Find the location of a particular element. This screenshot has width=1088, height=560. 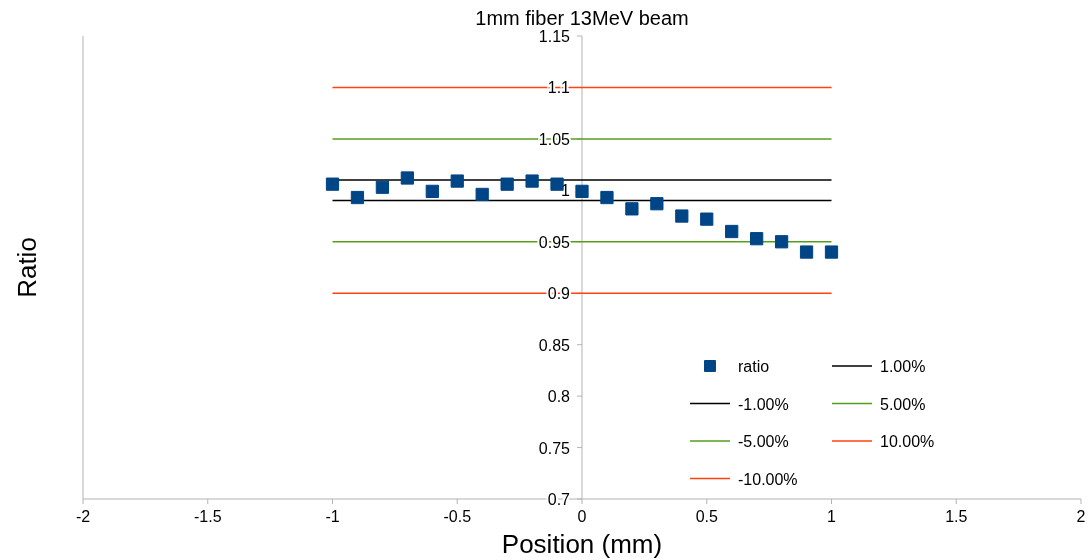

y-tick-label: 1 is located at coordinates (566, 191).